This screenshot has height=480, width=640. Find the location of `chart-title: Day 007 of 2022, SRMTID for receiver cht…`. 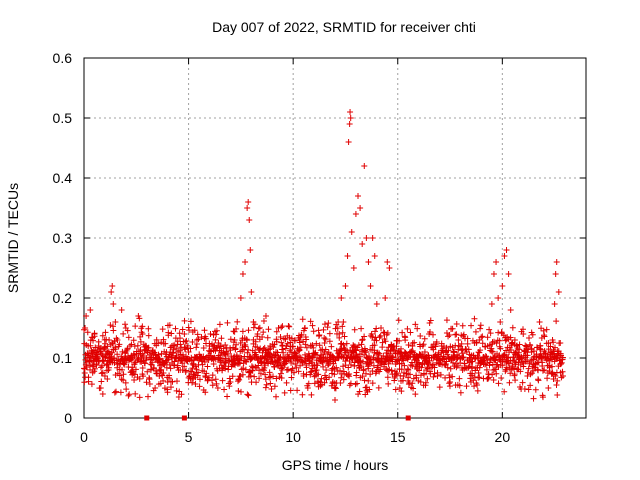

chart-title: Day 007 of 2022, SRMTID for receiver cht… is located at coordinates (344, 27).